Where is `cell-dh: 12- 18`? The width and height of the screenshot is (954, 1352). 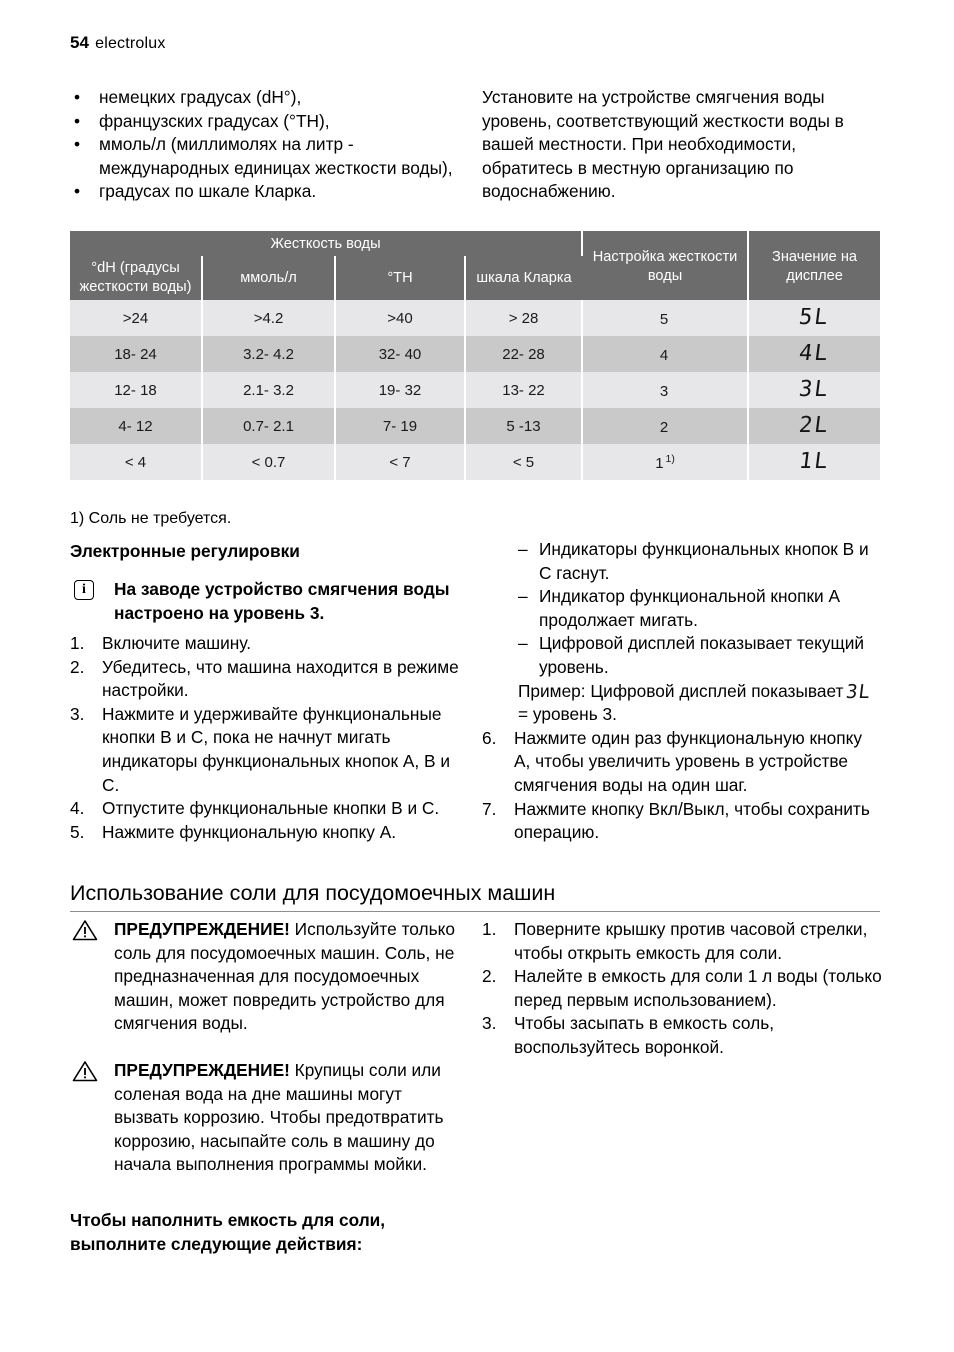
cell-dh: 12- 18 is located at coordinates (136, 390).